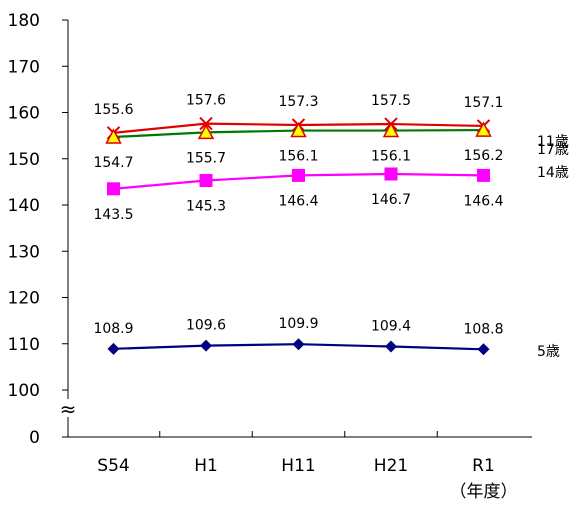 The width and height of the screenshot is (584, 506). Describe the element at coordinates (113, 110) in the screenshot. I see `data-label: 155.6` at that location.